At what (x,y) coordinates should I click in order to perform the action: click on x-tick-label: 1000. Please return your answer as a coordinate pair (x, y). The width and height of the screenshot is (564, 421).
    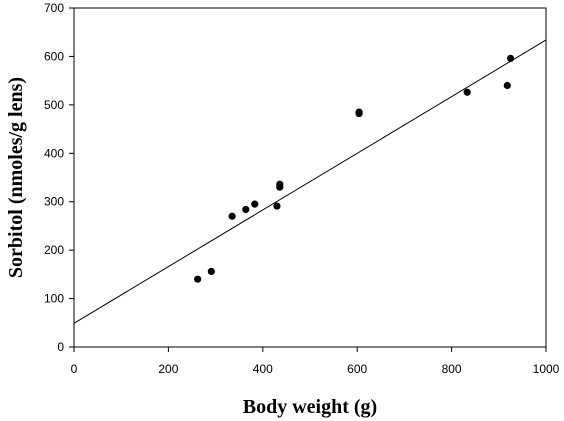
    Looking at the image, I should click on (546, 369).